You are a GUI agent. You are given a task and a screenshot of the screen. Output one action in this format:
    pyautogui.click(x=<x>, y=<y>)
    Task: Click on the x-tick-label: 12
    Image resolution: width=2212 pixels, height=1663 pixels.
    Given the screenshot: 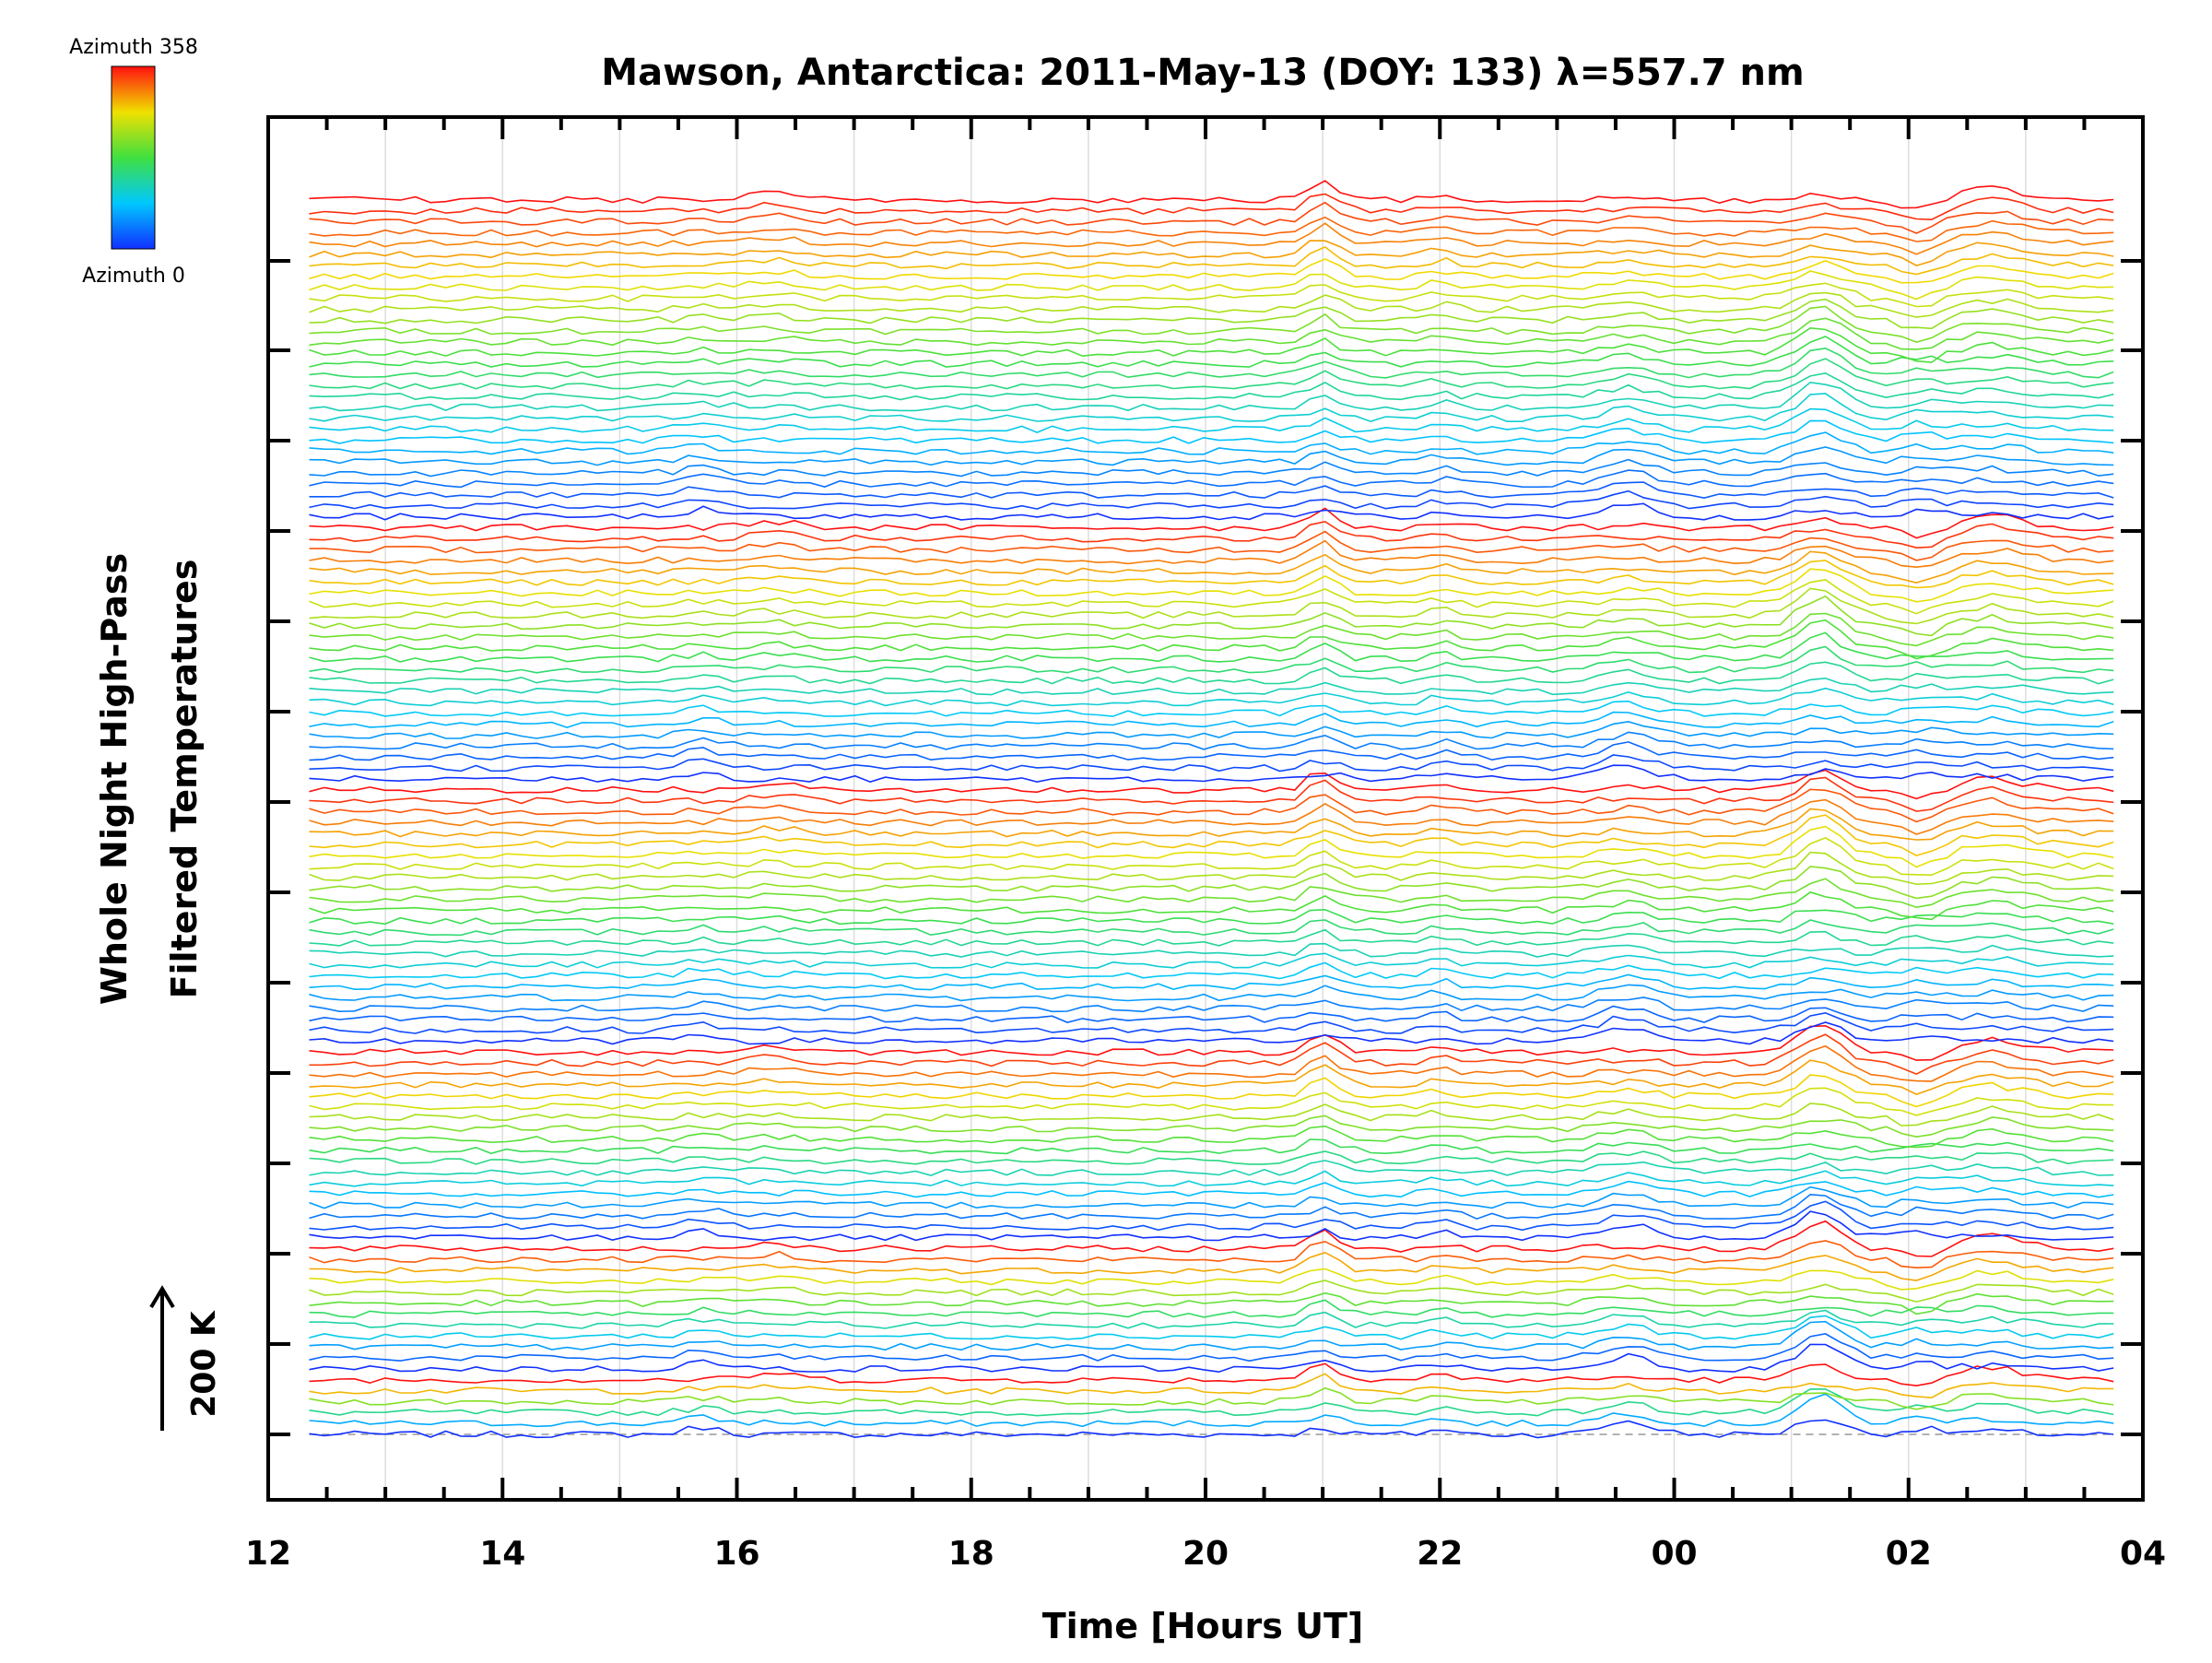 What is the action you would take?
    pyautogui.click(x=268, y=1554)
    